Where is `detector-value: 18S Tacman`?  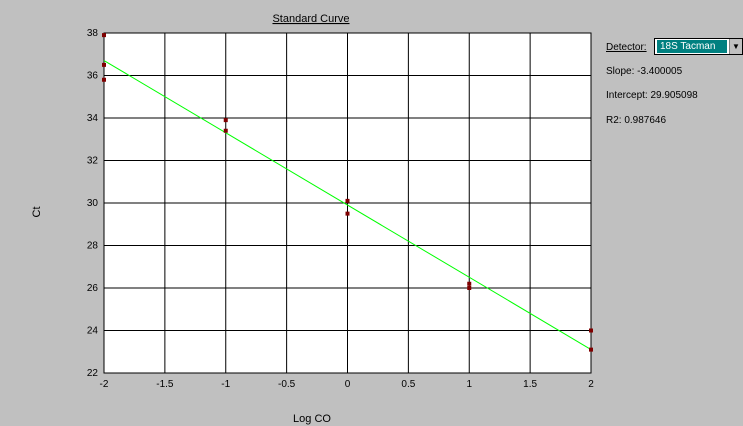 detector-value: 18S Tacman is located at coordinates (692, 46).